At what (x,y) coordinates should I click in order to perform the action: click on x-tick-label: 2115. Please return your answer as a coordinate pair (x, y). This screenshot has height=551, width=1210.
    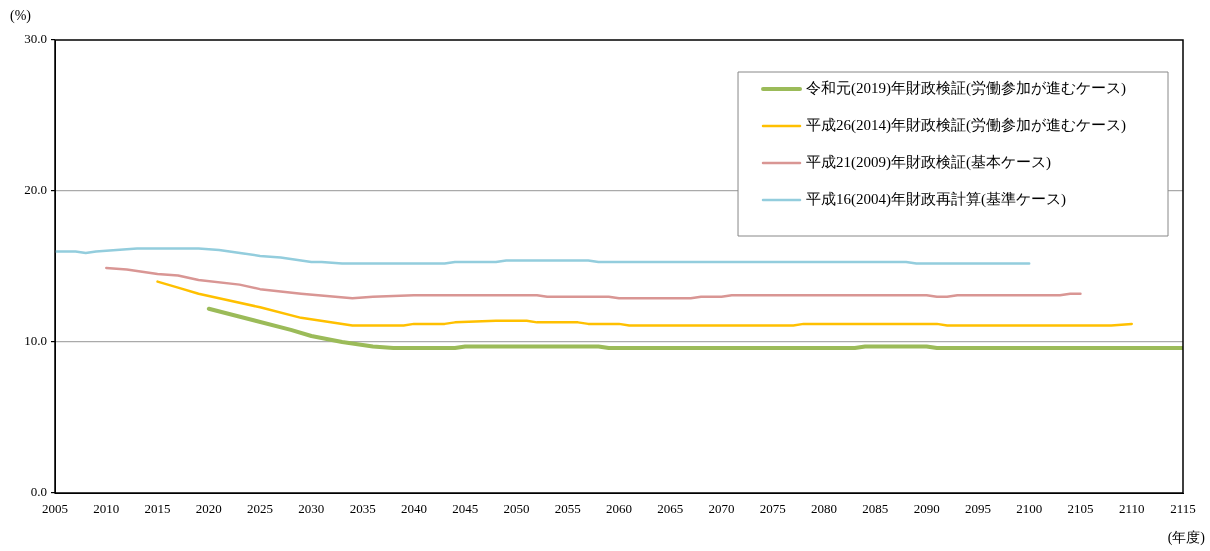
    Looking at the image, I should click on (1183, 509).